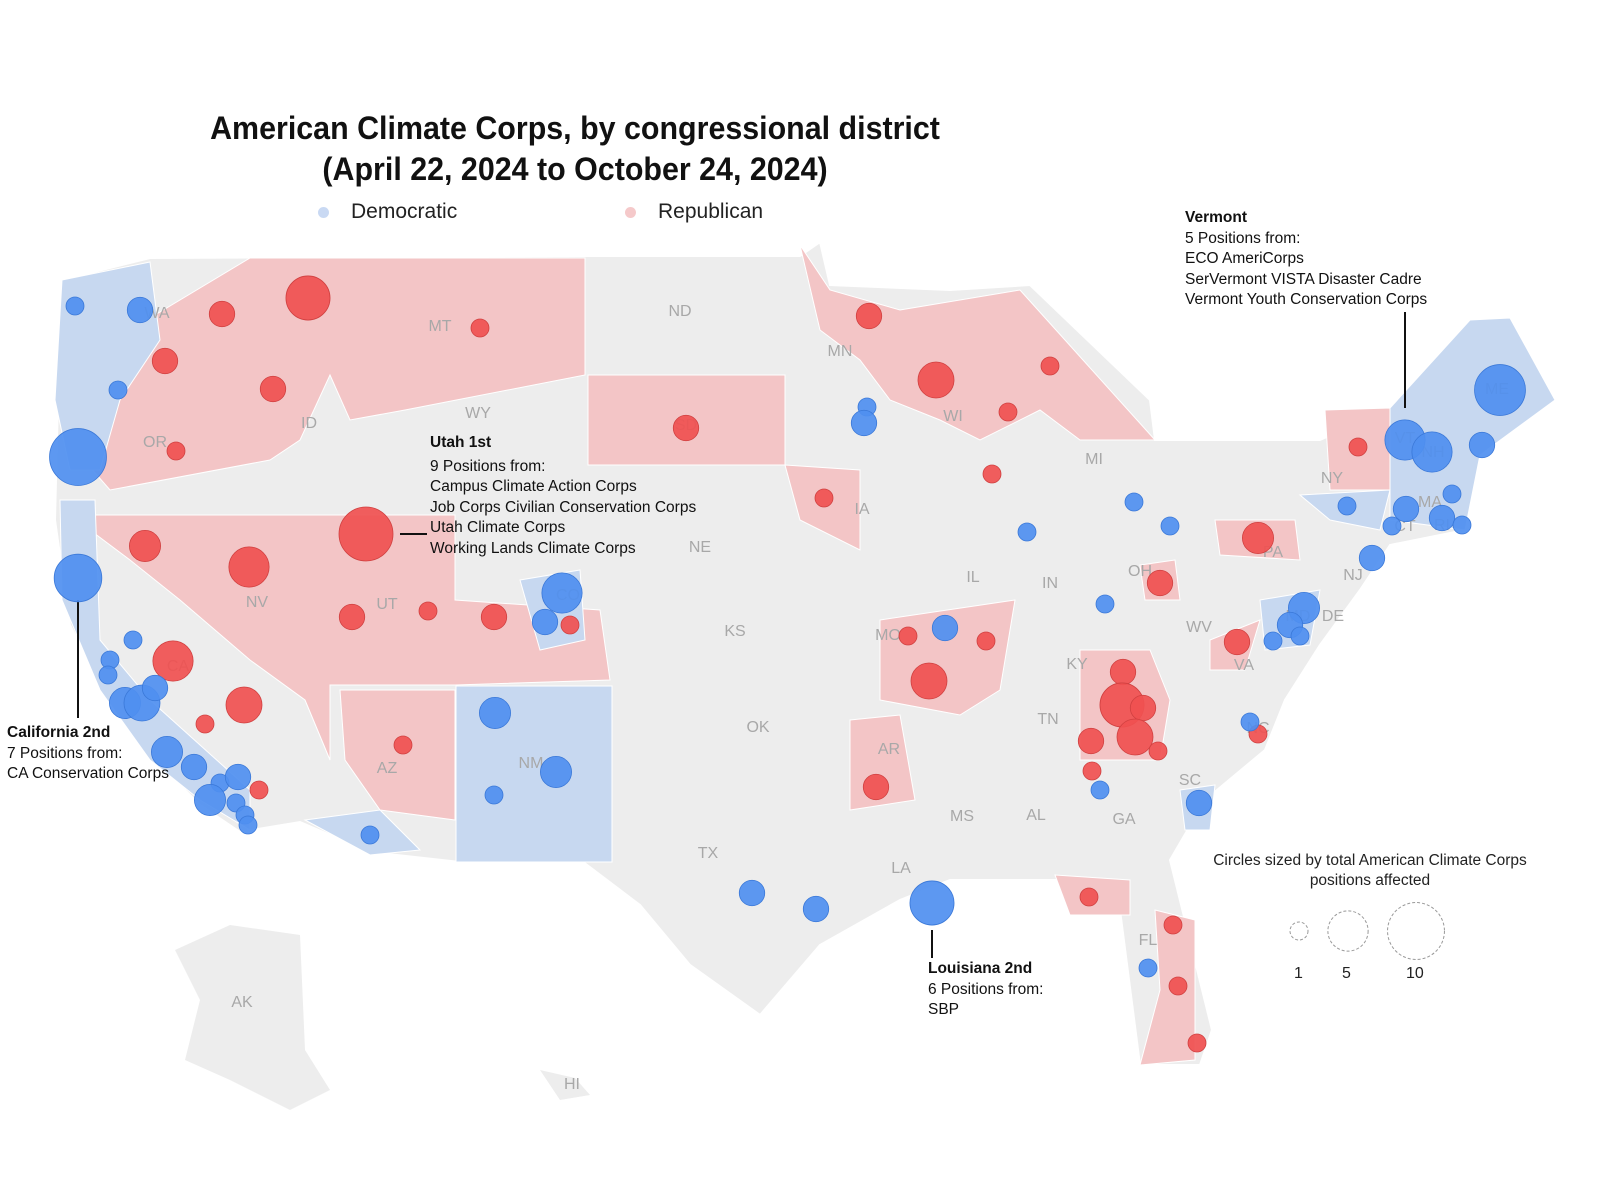  I want to click on annotation-louisiana: Louisiana 2nd 6 Positions from: SBP, so click(985, 990).